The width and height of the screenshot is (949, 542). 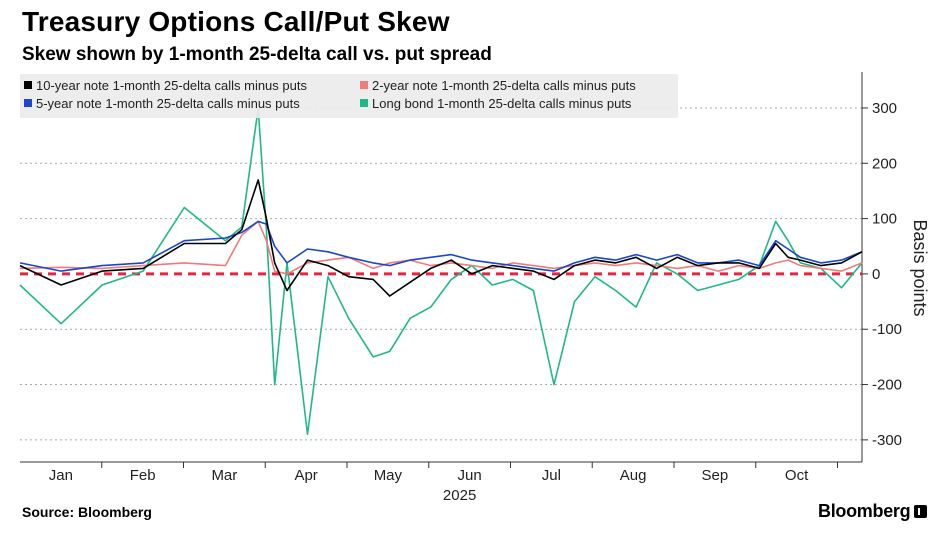 What do you see at coordinates (443, 473) in the screenshot?
I see `month-ticks: Jan Feb Mar Apr May Jun Jul Aug Sep Oct` at bounding box center [443, 473].